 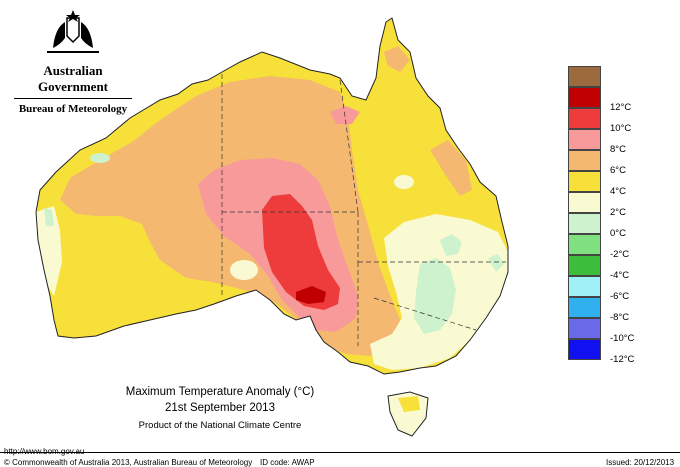 What do you see at coordinates (620, 275) in the screenshot?
I see `legend-label: -4°C` at bounding box center [620, 275].